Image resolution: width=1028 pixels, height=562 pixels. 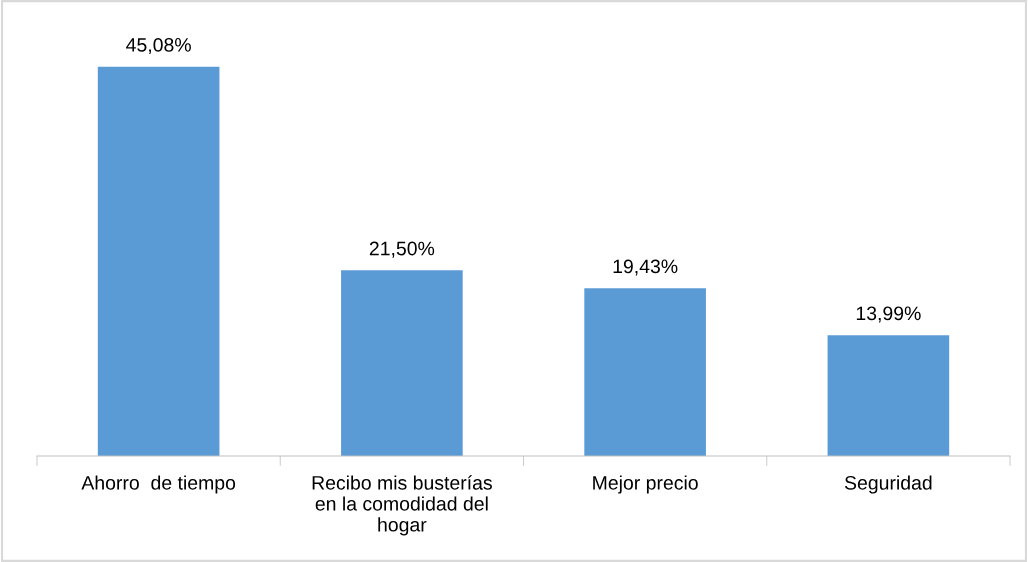 I want to click on x-tick-label: Mejor precio, so click(x=645, y=484).